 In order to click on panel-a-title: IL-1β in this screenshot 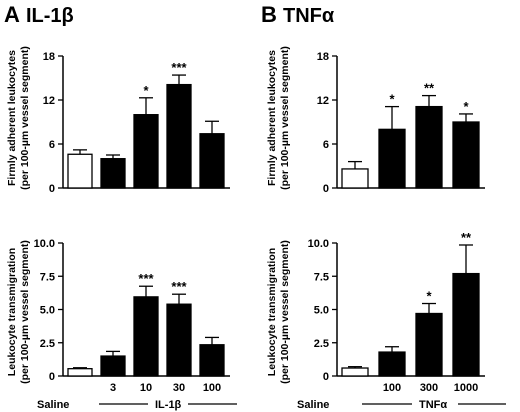, I will do `click(50, 16)`.